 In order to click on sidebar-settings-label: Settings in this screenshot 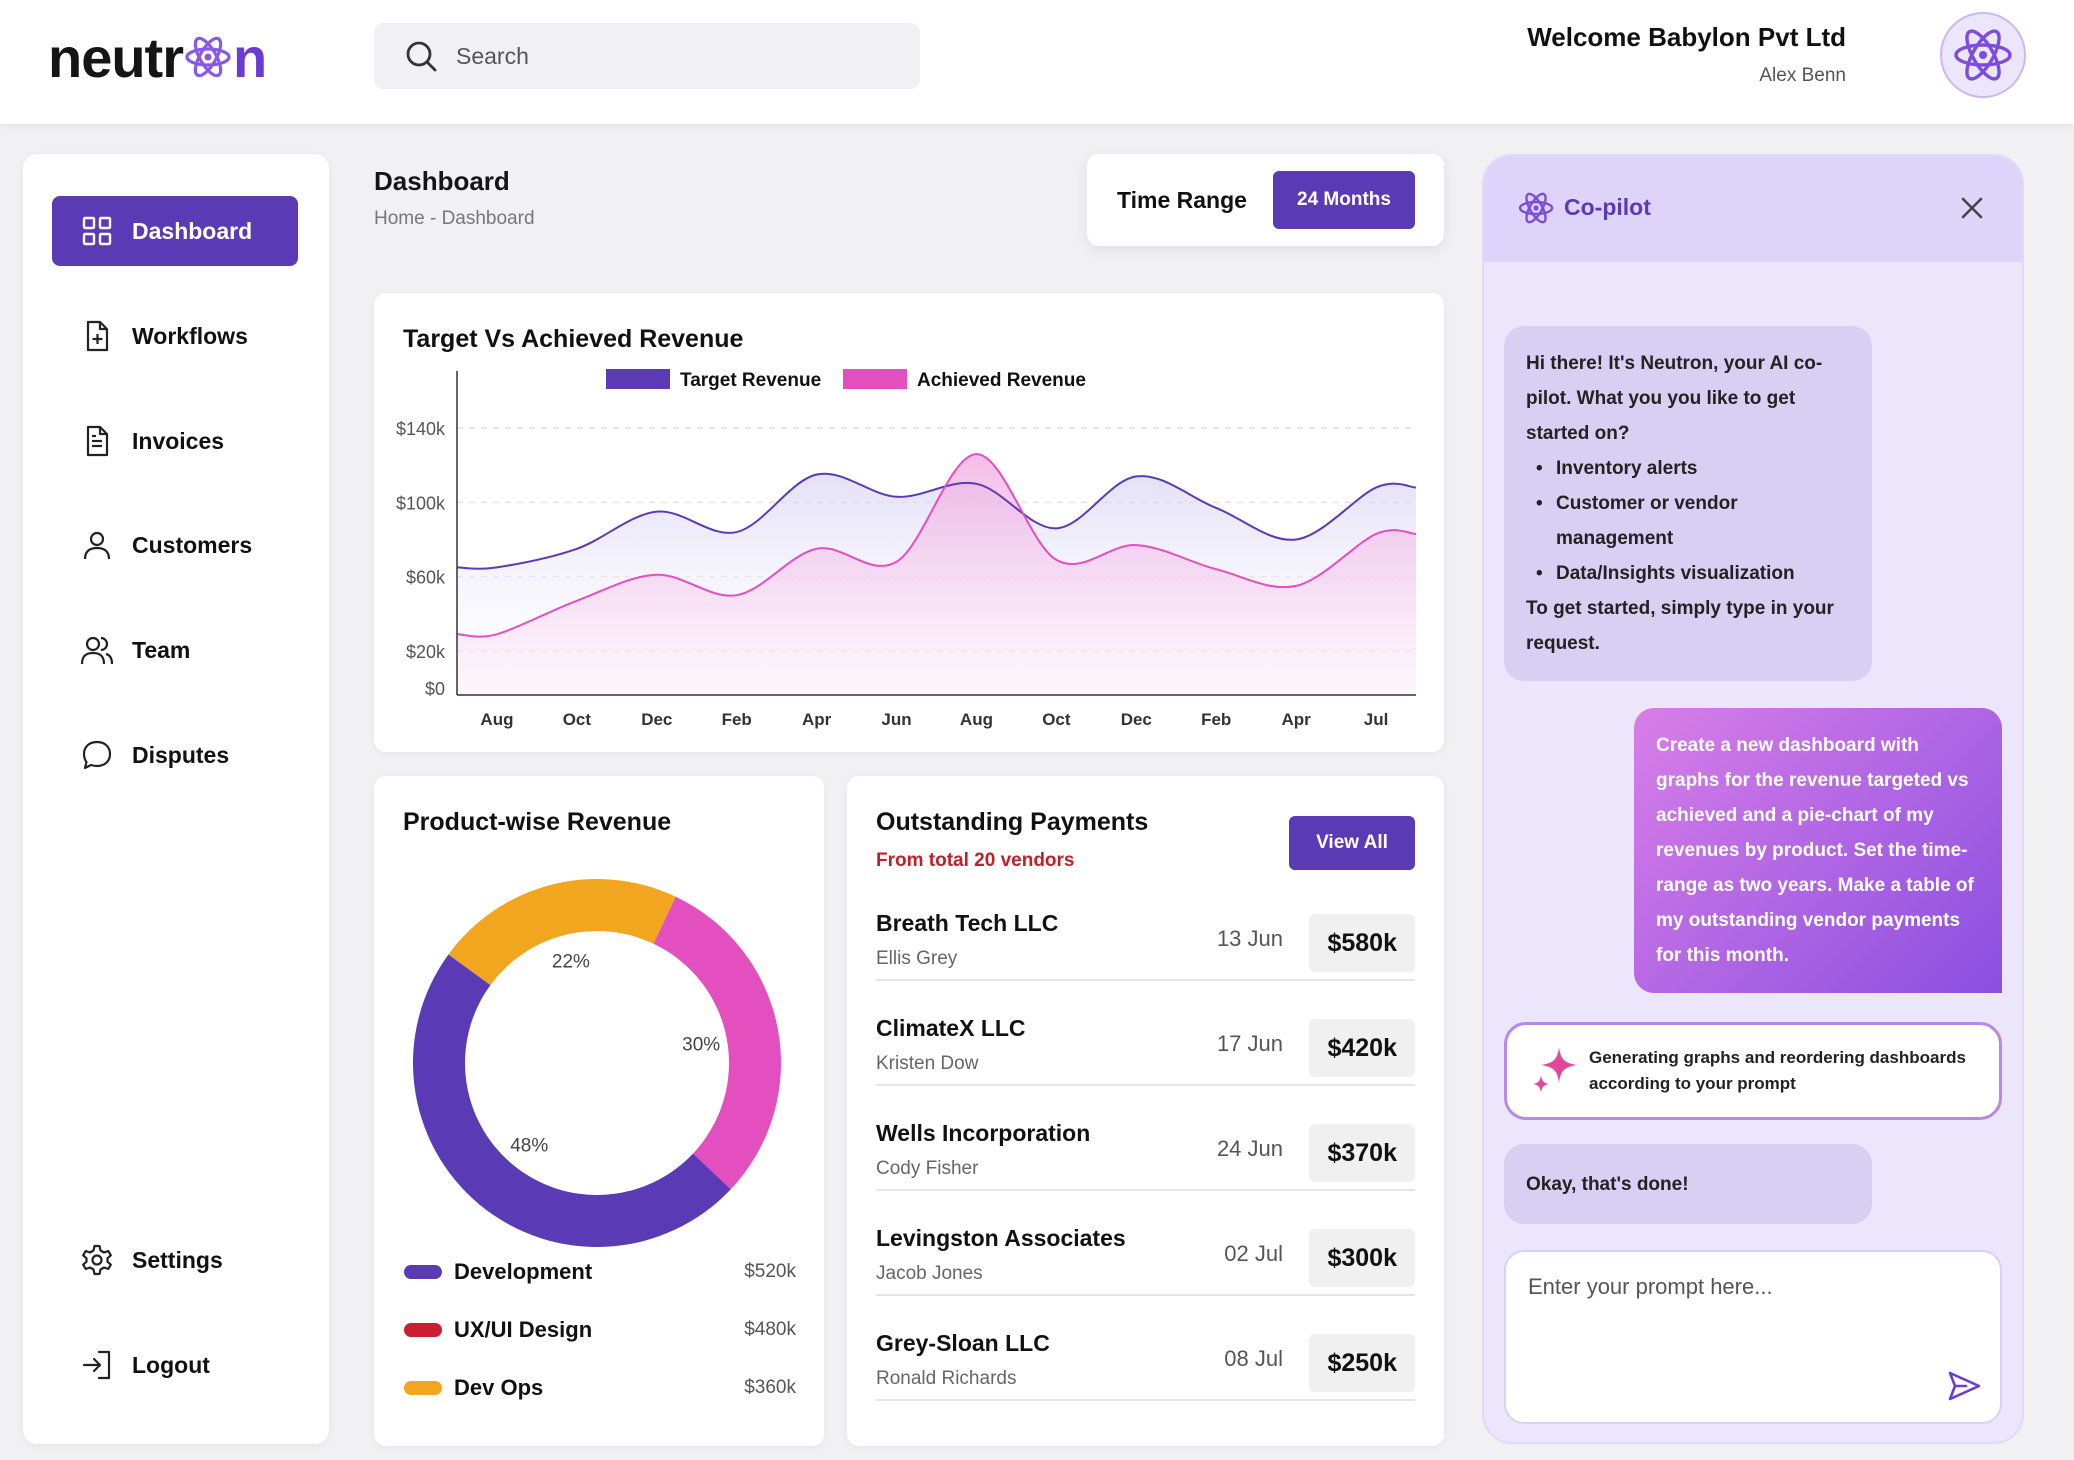, I will do `click(177, 1259)`.